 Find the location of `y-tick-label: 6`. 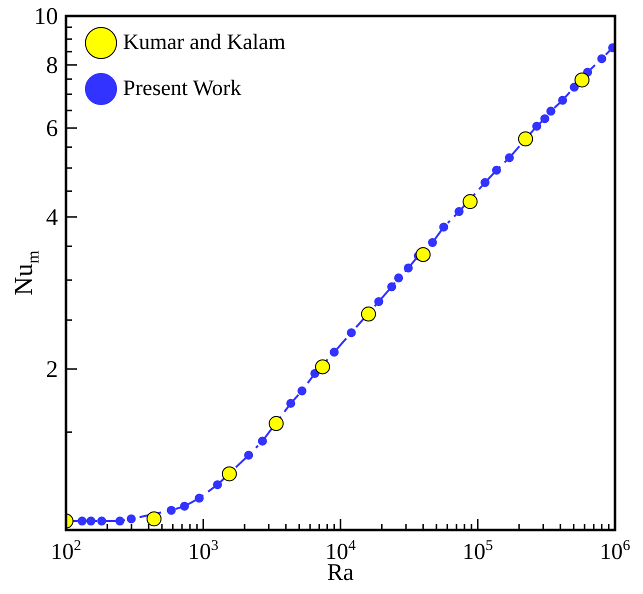

y-tick-label: 6 is located at coordinates (52, 129).